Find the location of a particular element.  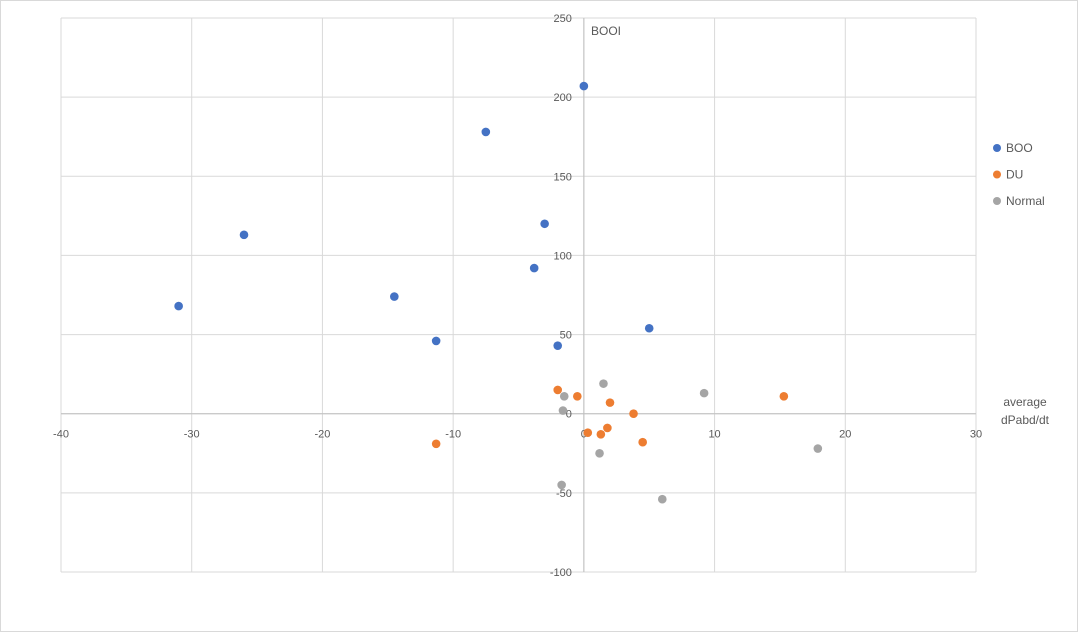

legend-marker-du is located at coordinates (997, 174).